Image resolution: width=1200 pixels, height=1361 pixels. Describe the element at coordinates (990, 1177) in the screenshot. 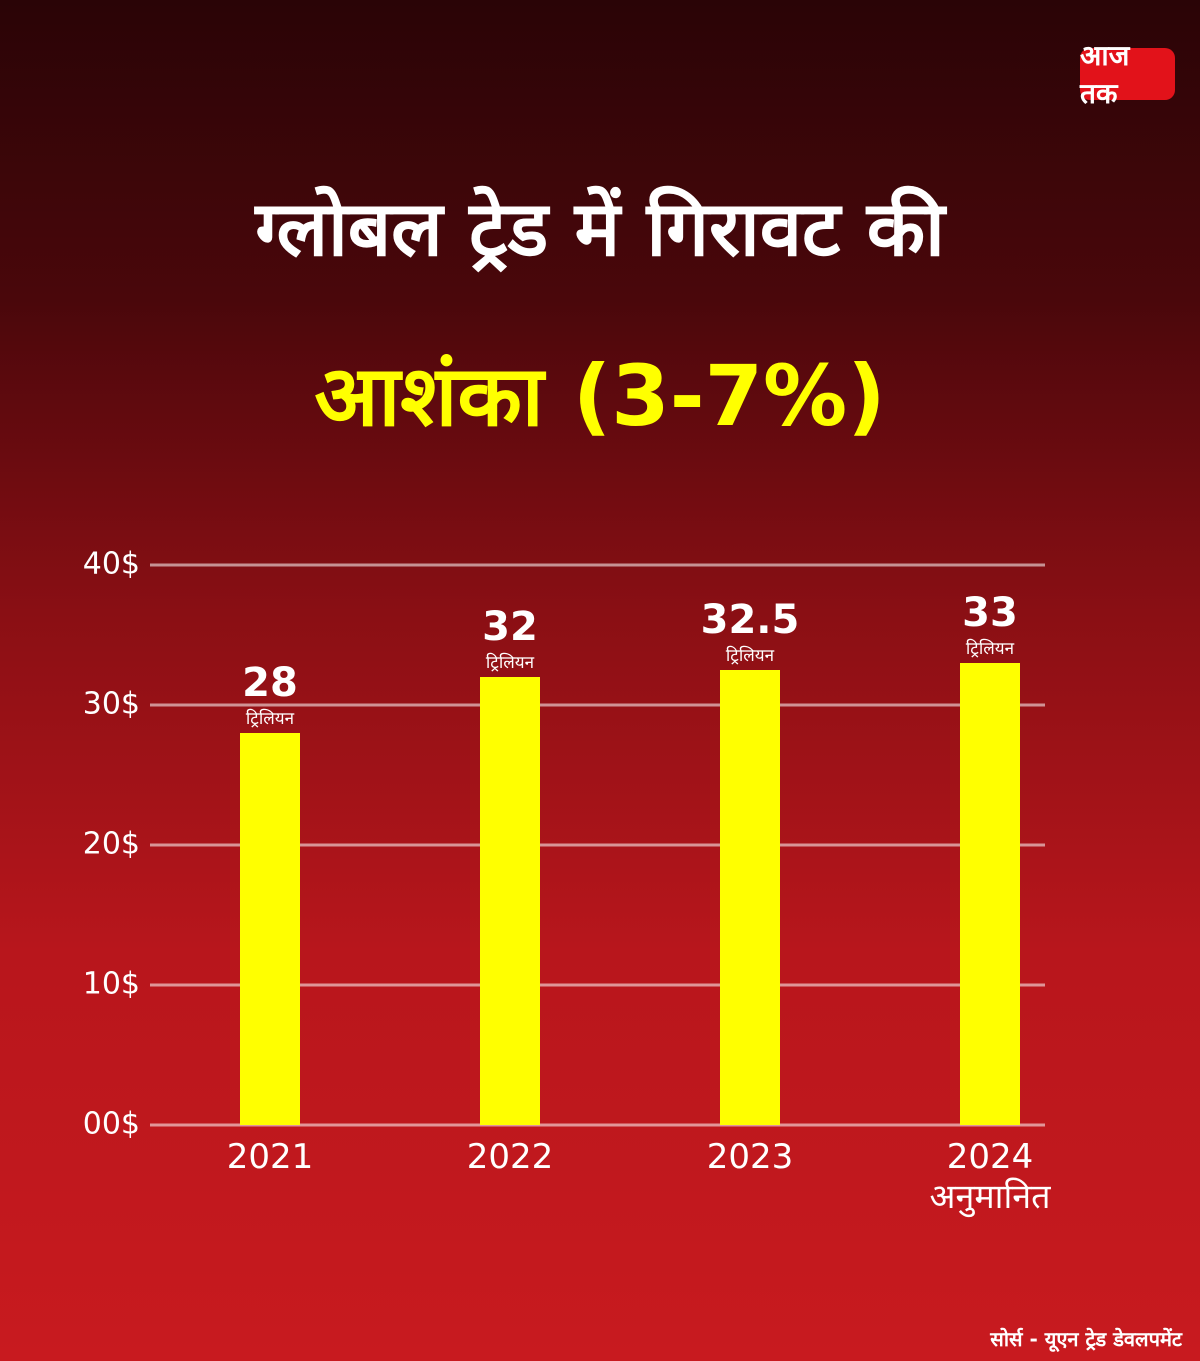

I see `x-tick-label: 2024 अनुमानित` at that location.